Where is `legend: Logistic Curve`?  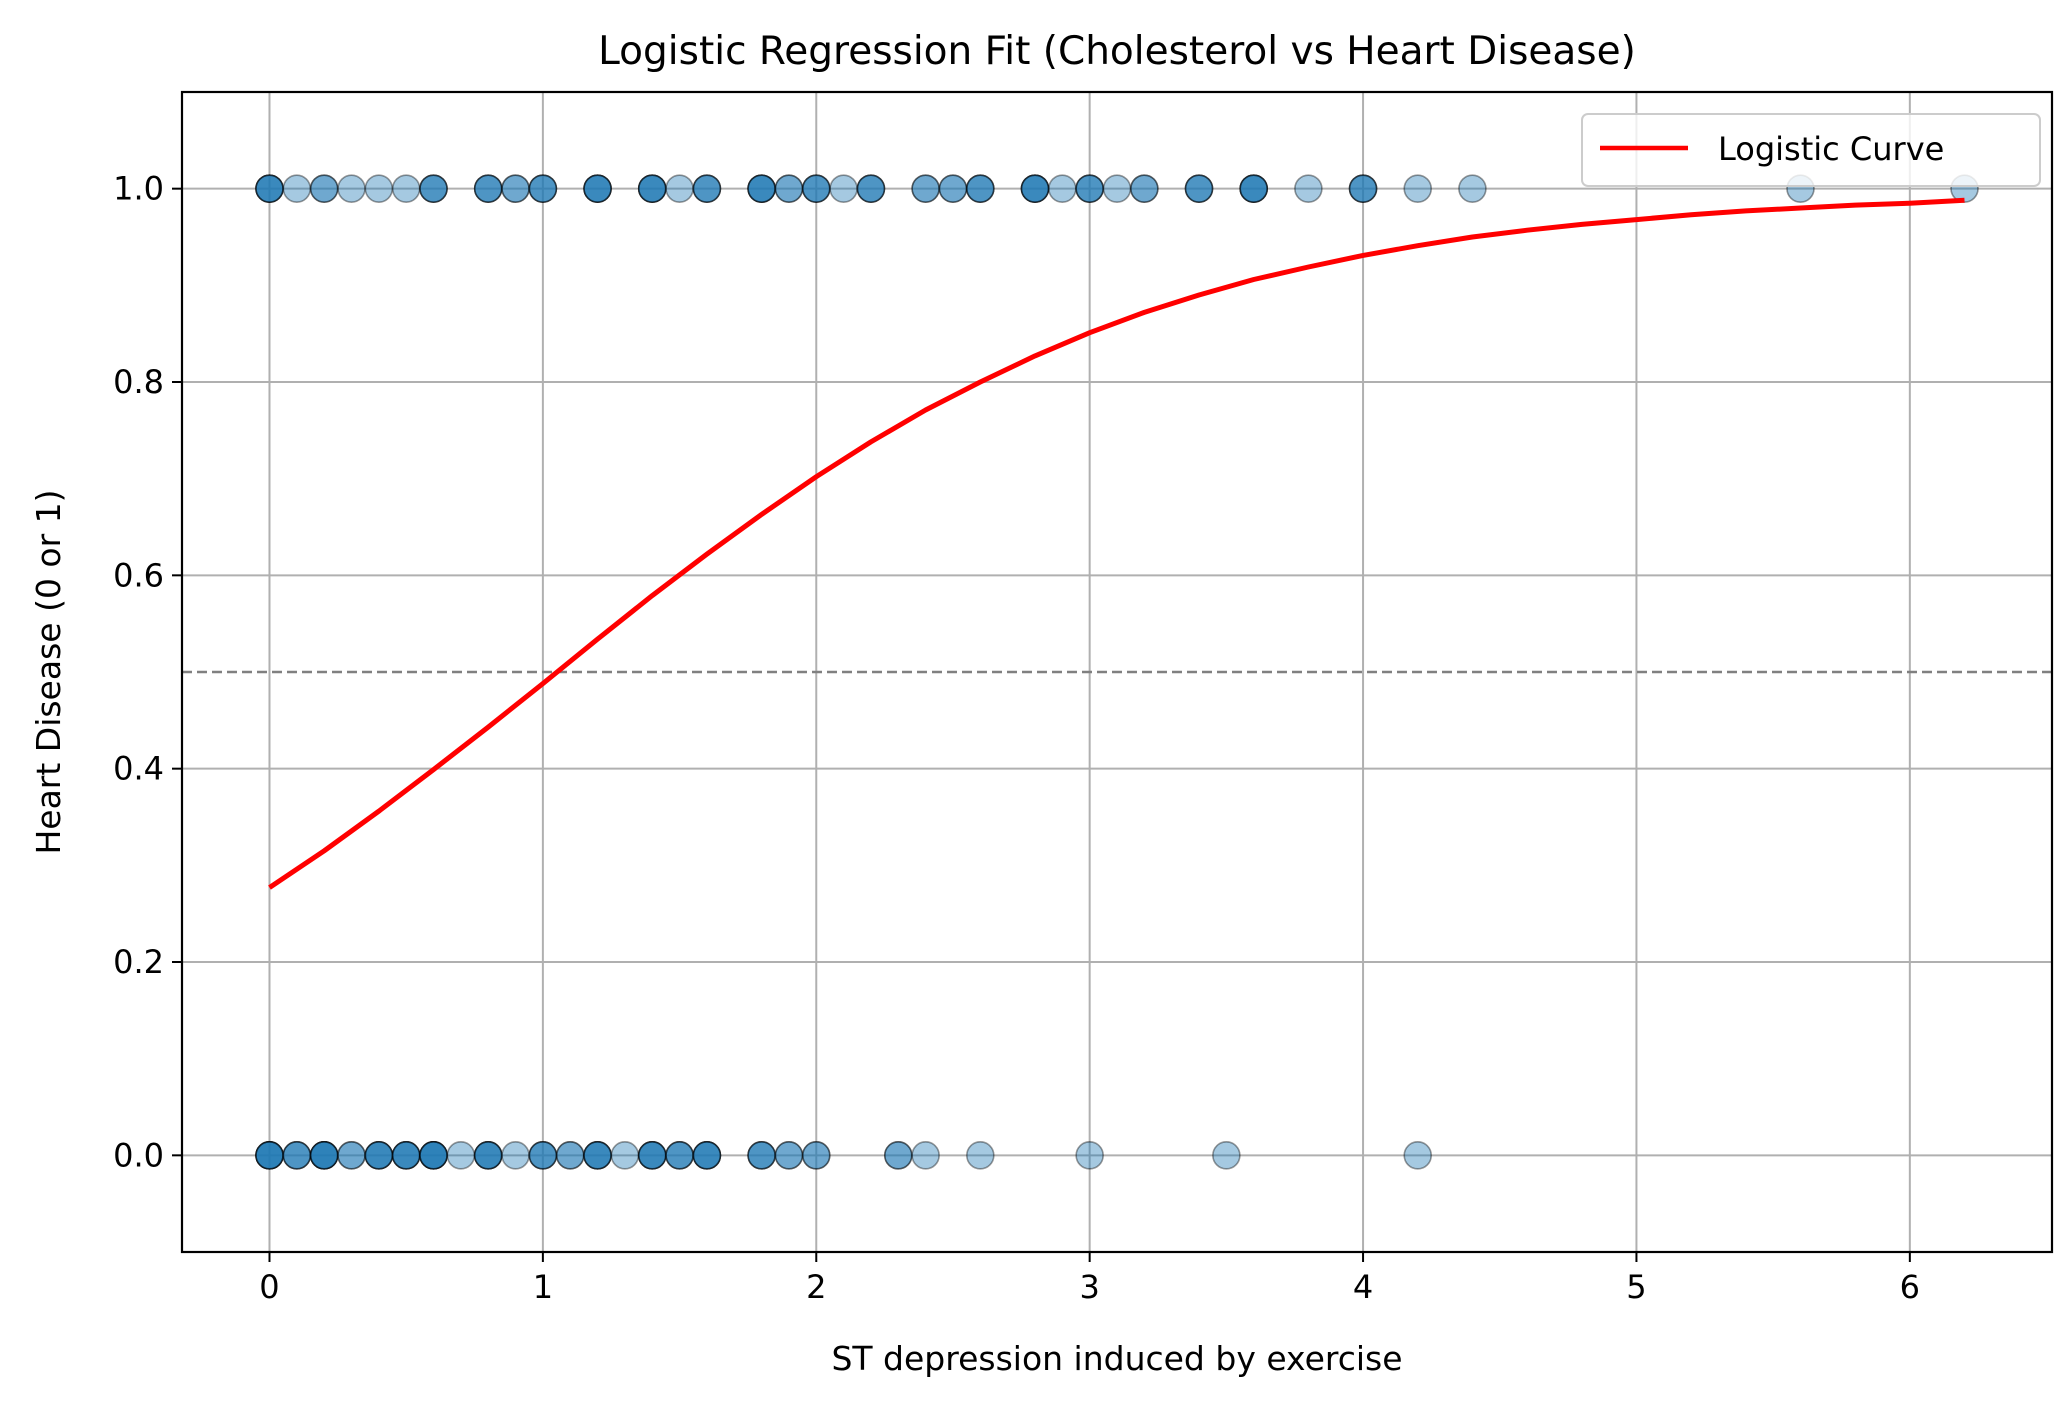 legend: Logistic Curve is located at coordinates (1811, 150).